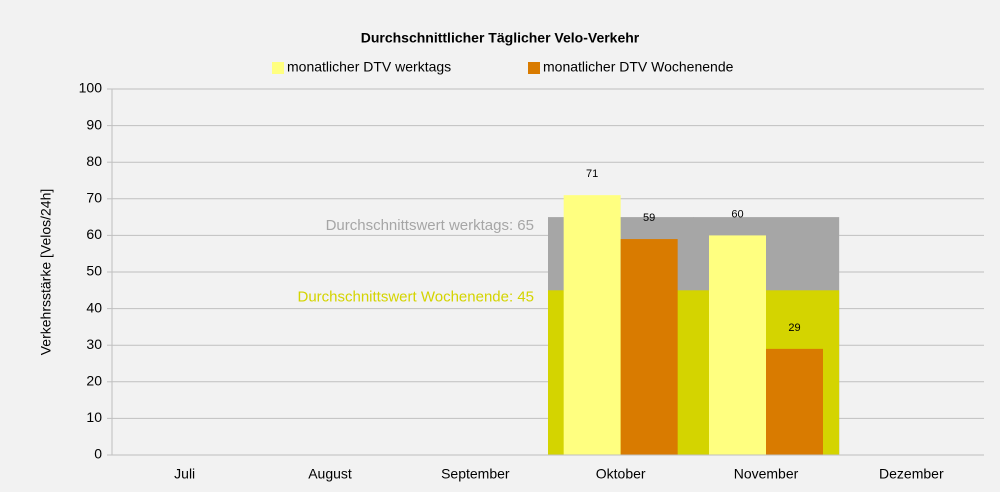 The image size is (1000, 492). Describe the element at coordinates (475, 474) in the screenshot. I see `x-tick-label: September` at that location.